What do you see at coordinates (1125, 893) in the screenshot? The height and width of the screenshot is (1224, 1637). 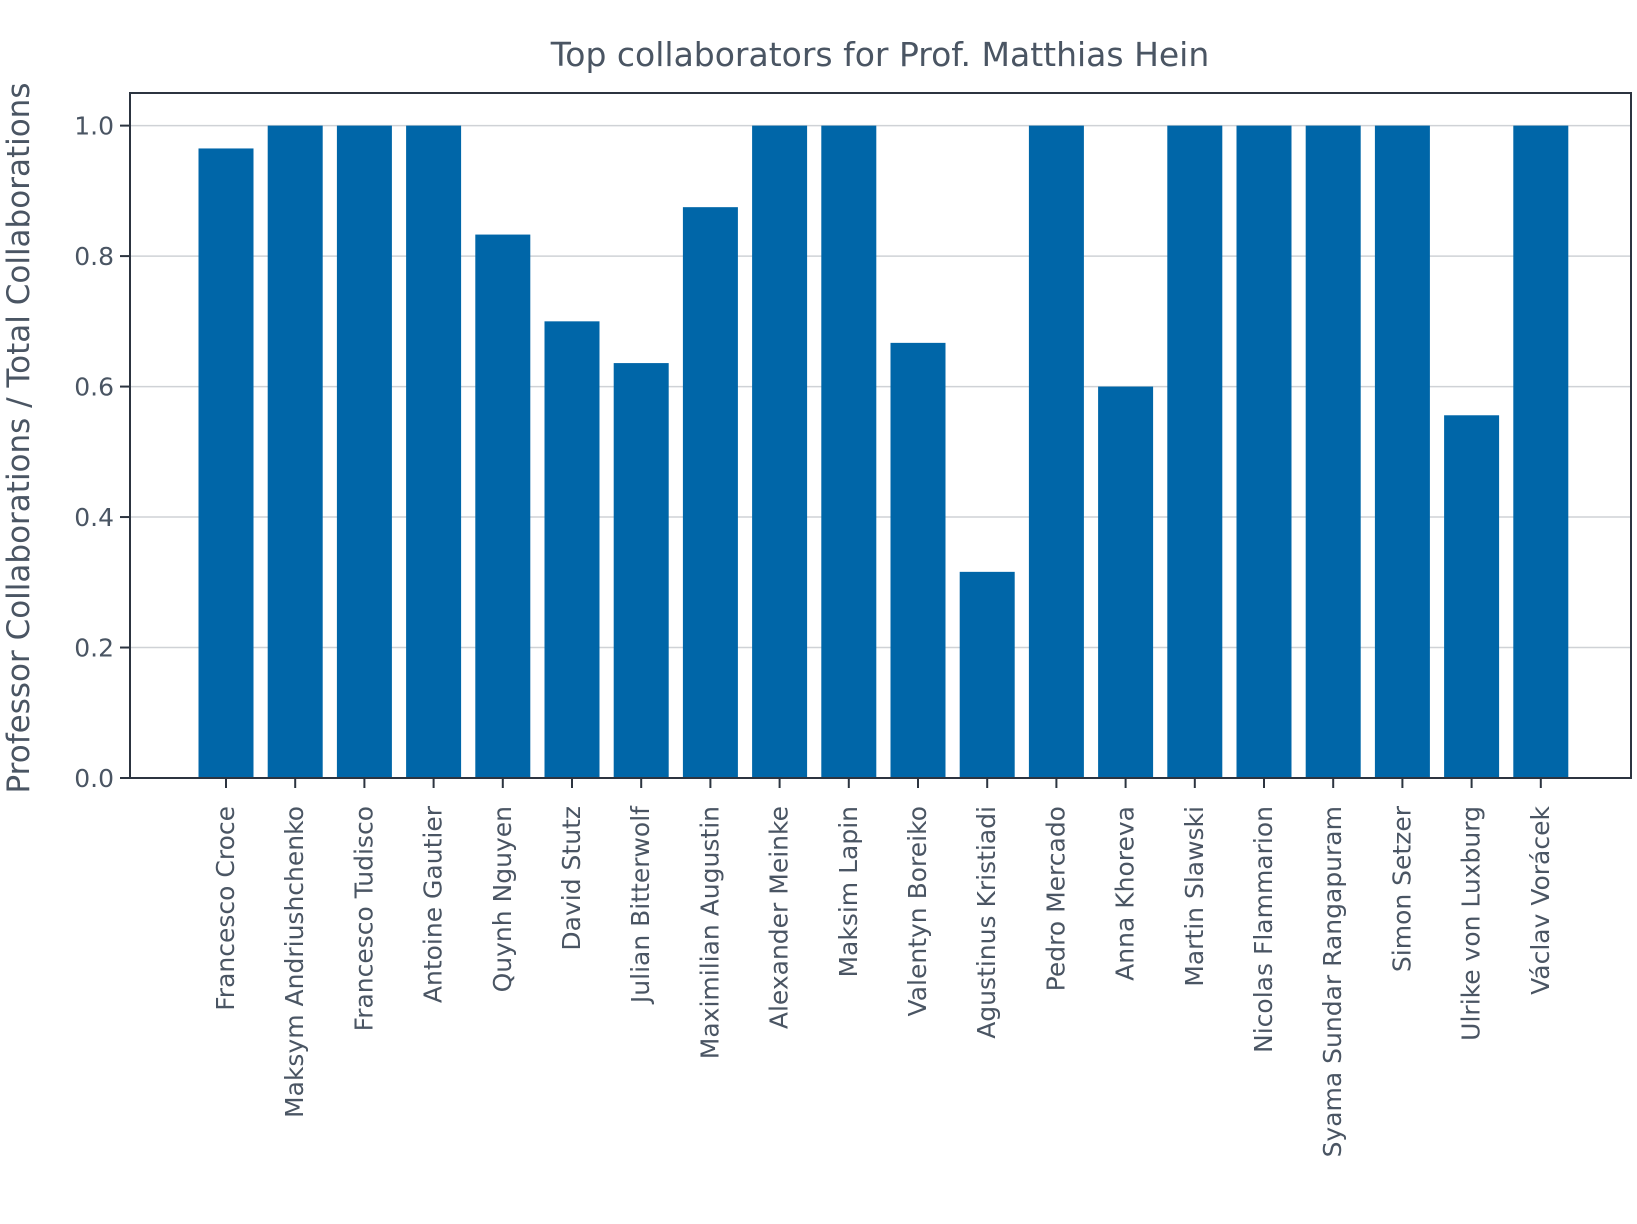 I see `x-tick-label: Anna Khoreva` at bounding box center [1125, 893].